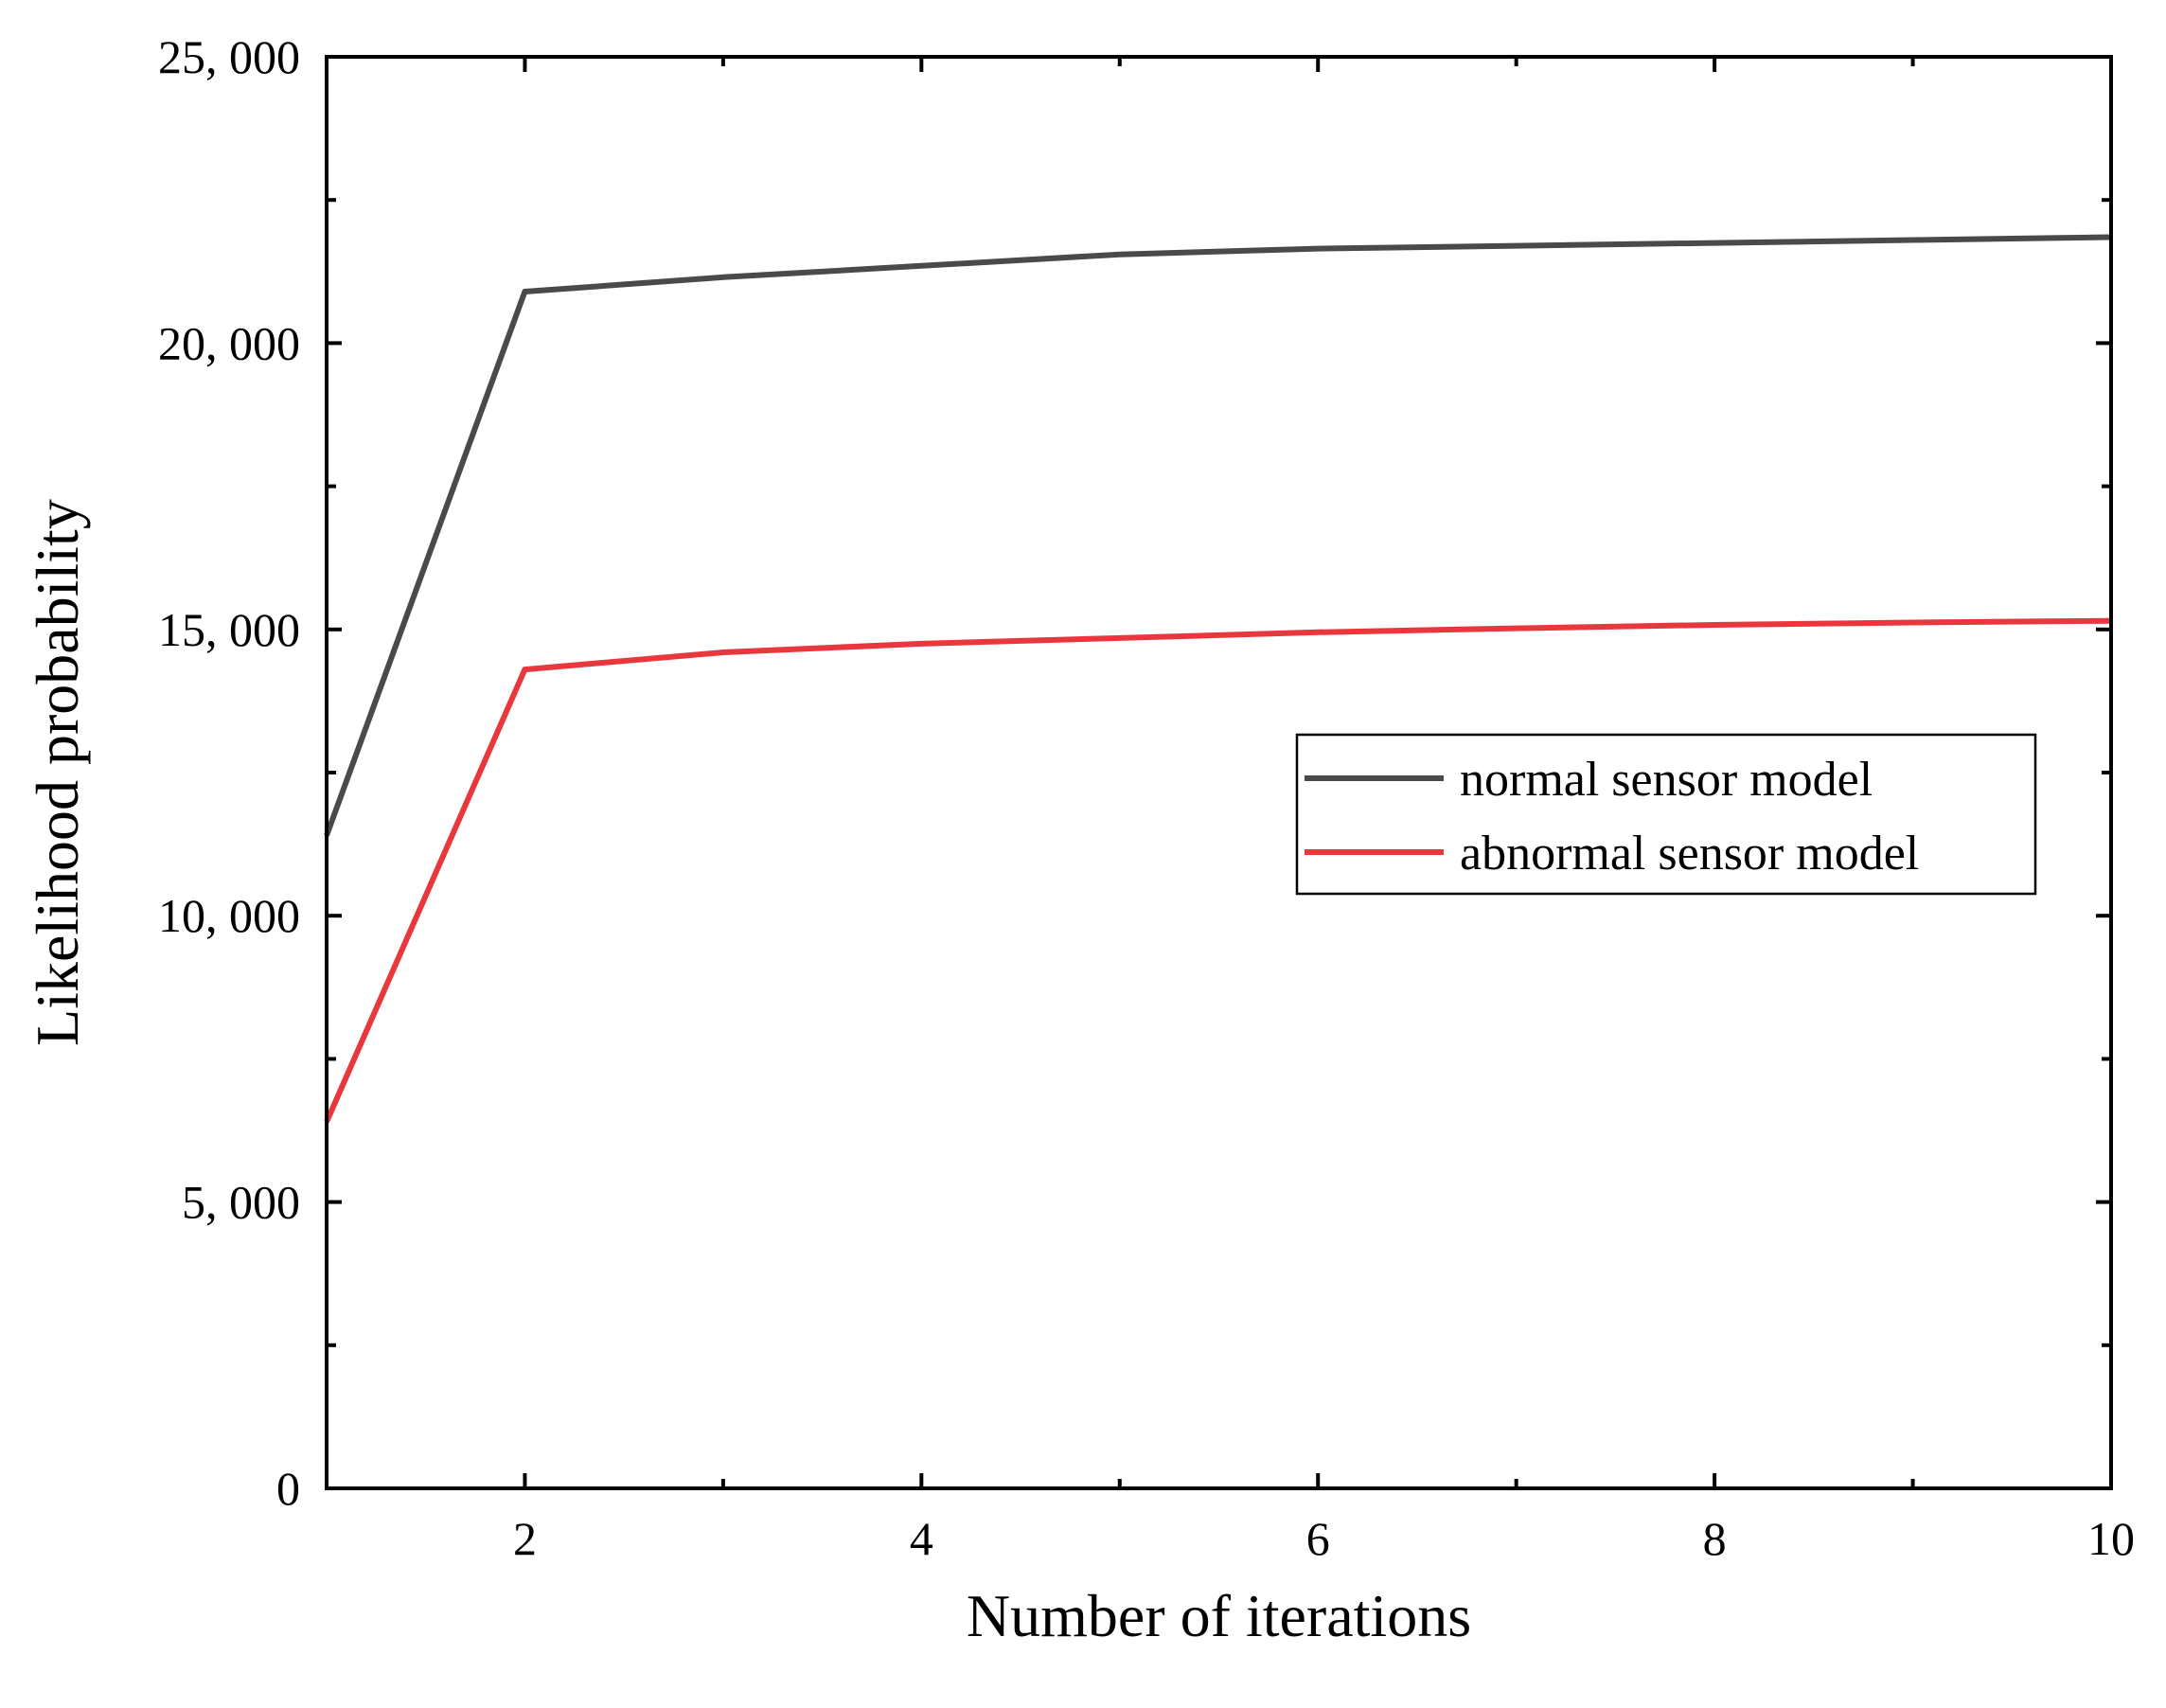  Describe the element at coordinates (57, 772) in the screenshot. I see `y-axis-title: Likelihood probability` at that location.